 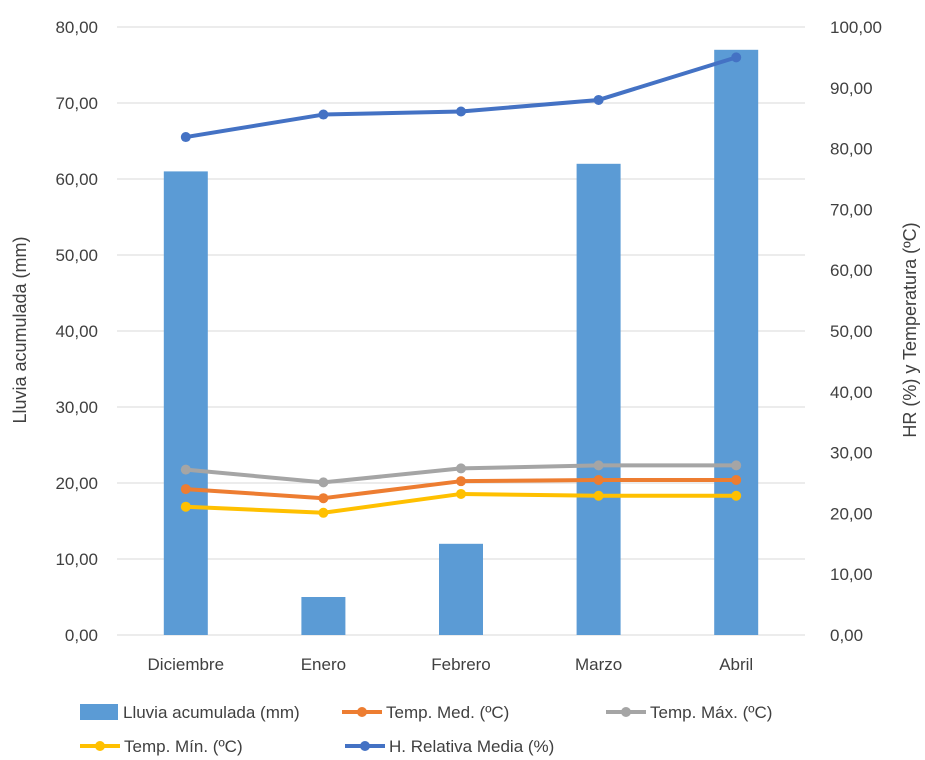 What do you see at coordinates (461, 664) in the screenshot?
I see `x-tick-label: Febrero` at bounding box center [461, 664].